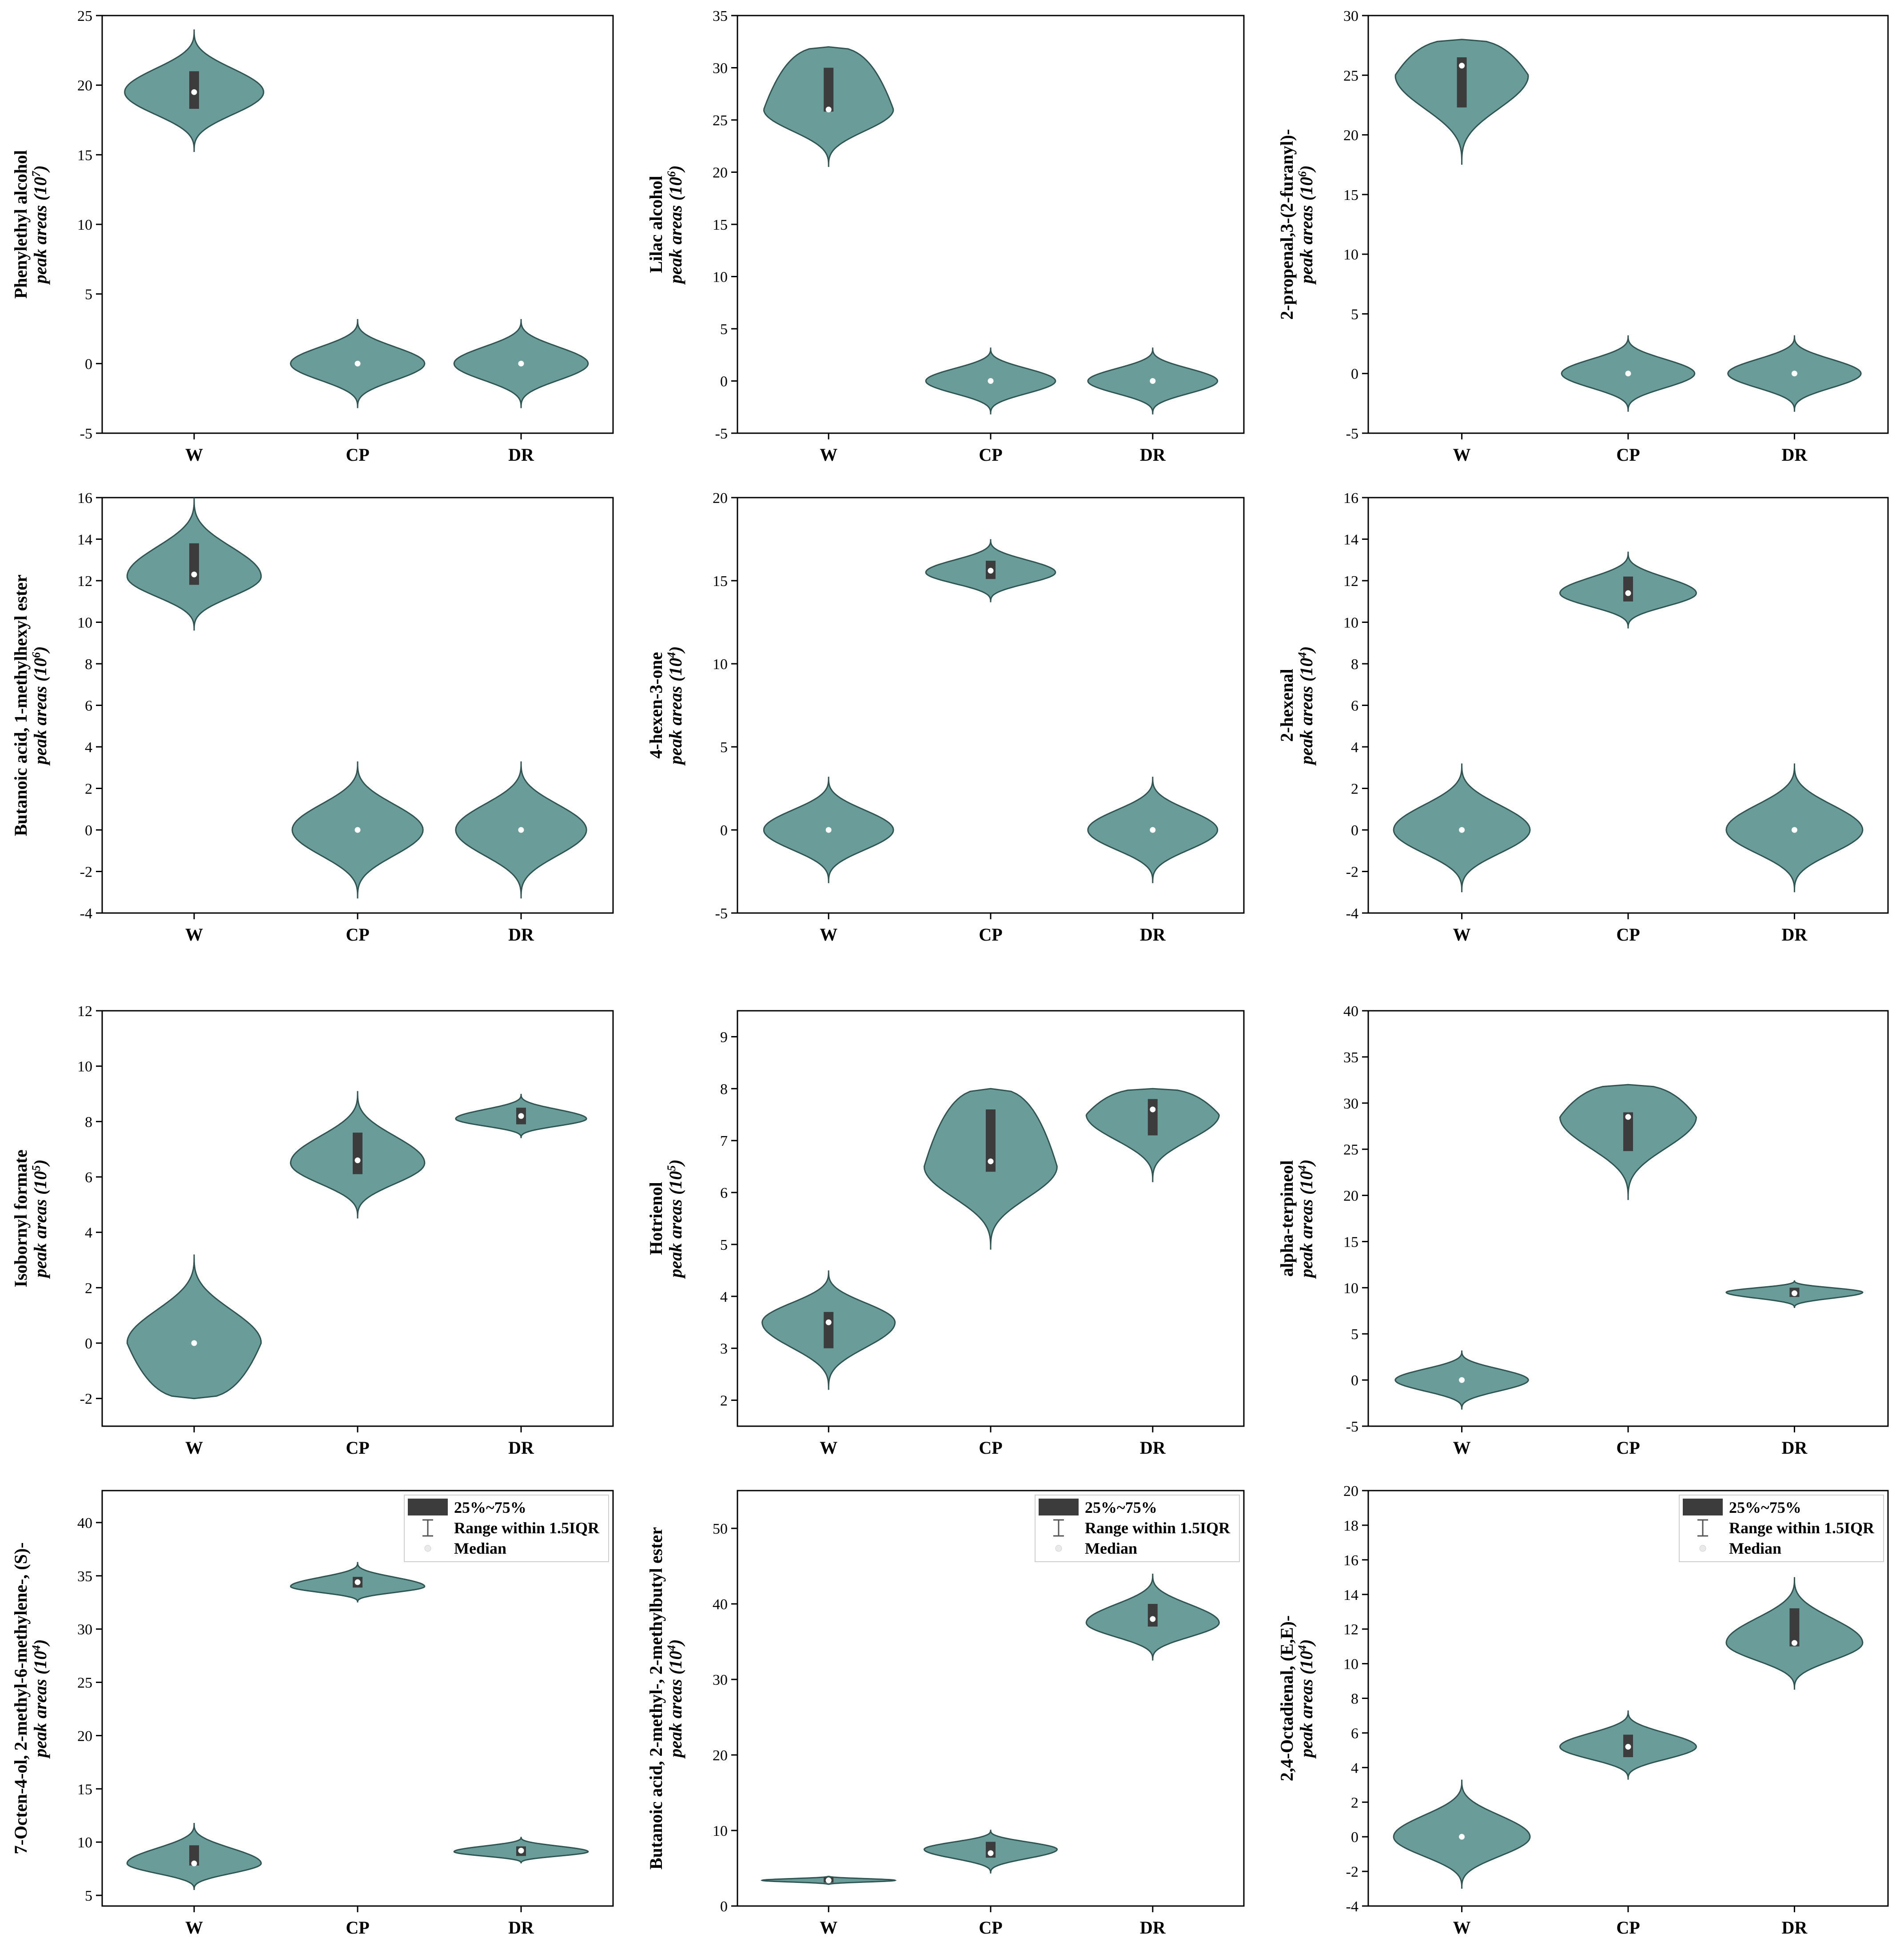 Image resolution: width=1904 pixels, height=1946 pixels. I want to click on y-axis-compound-label: 2,4-Octadienal, (E,E)-, so click(1287, 1698).